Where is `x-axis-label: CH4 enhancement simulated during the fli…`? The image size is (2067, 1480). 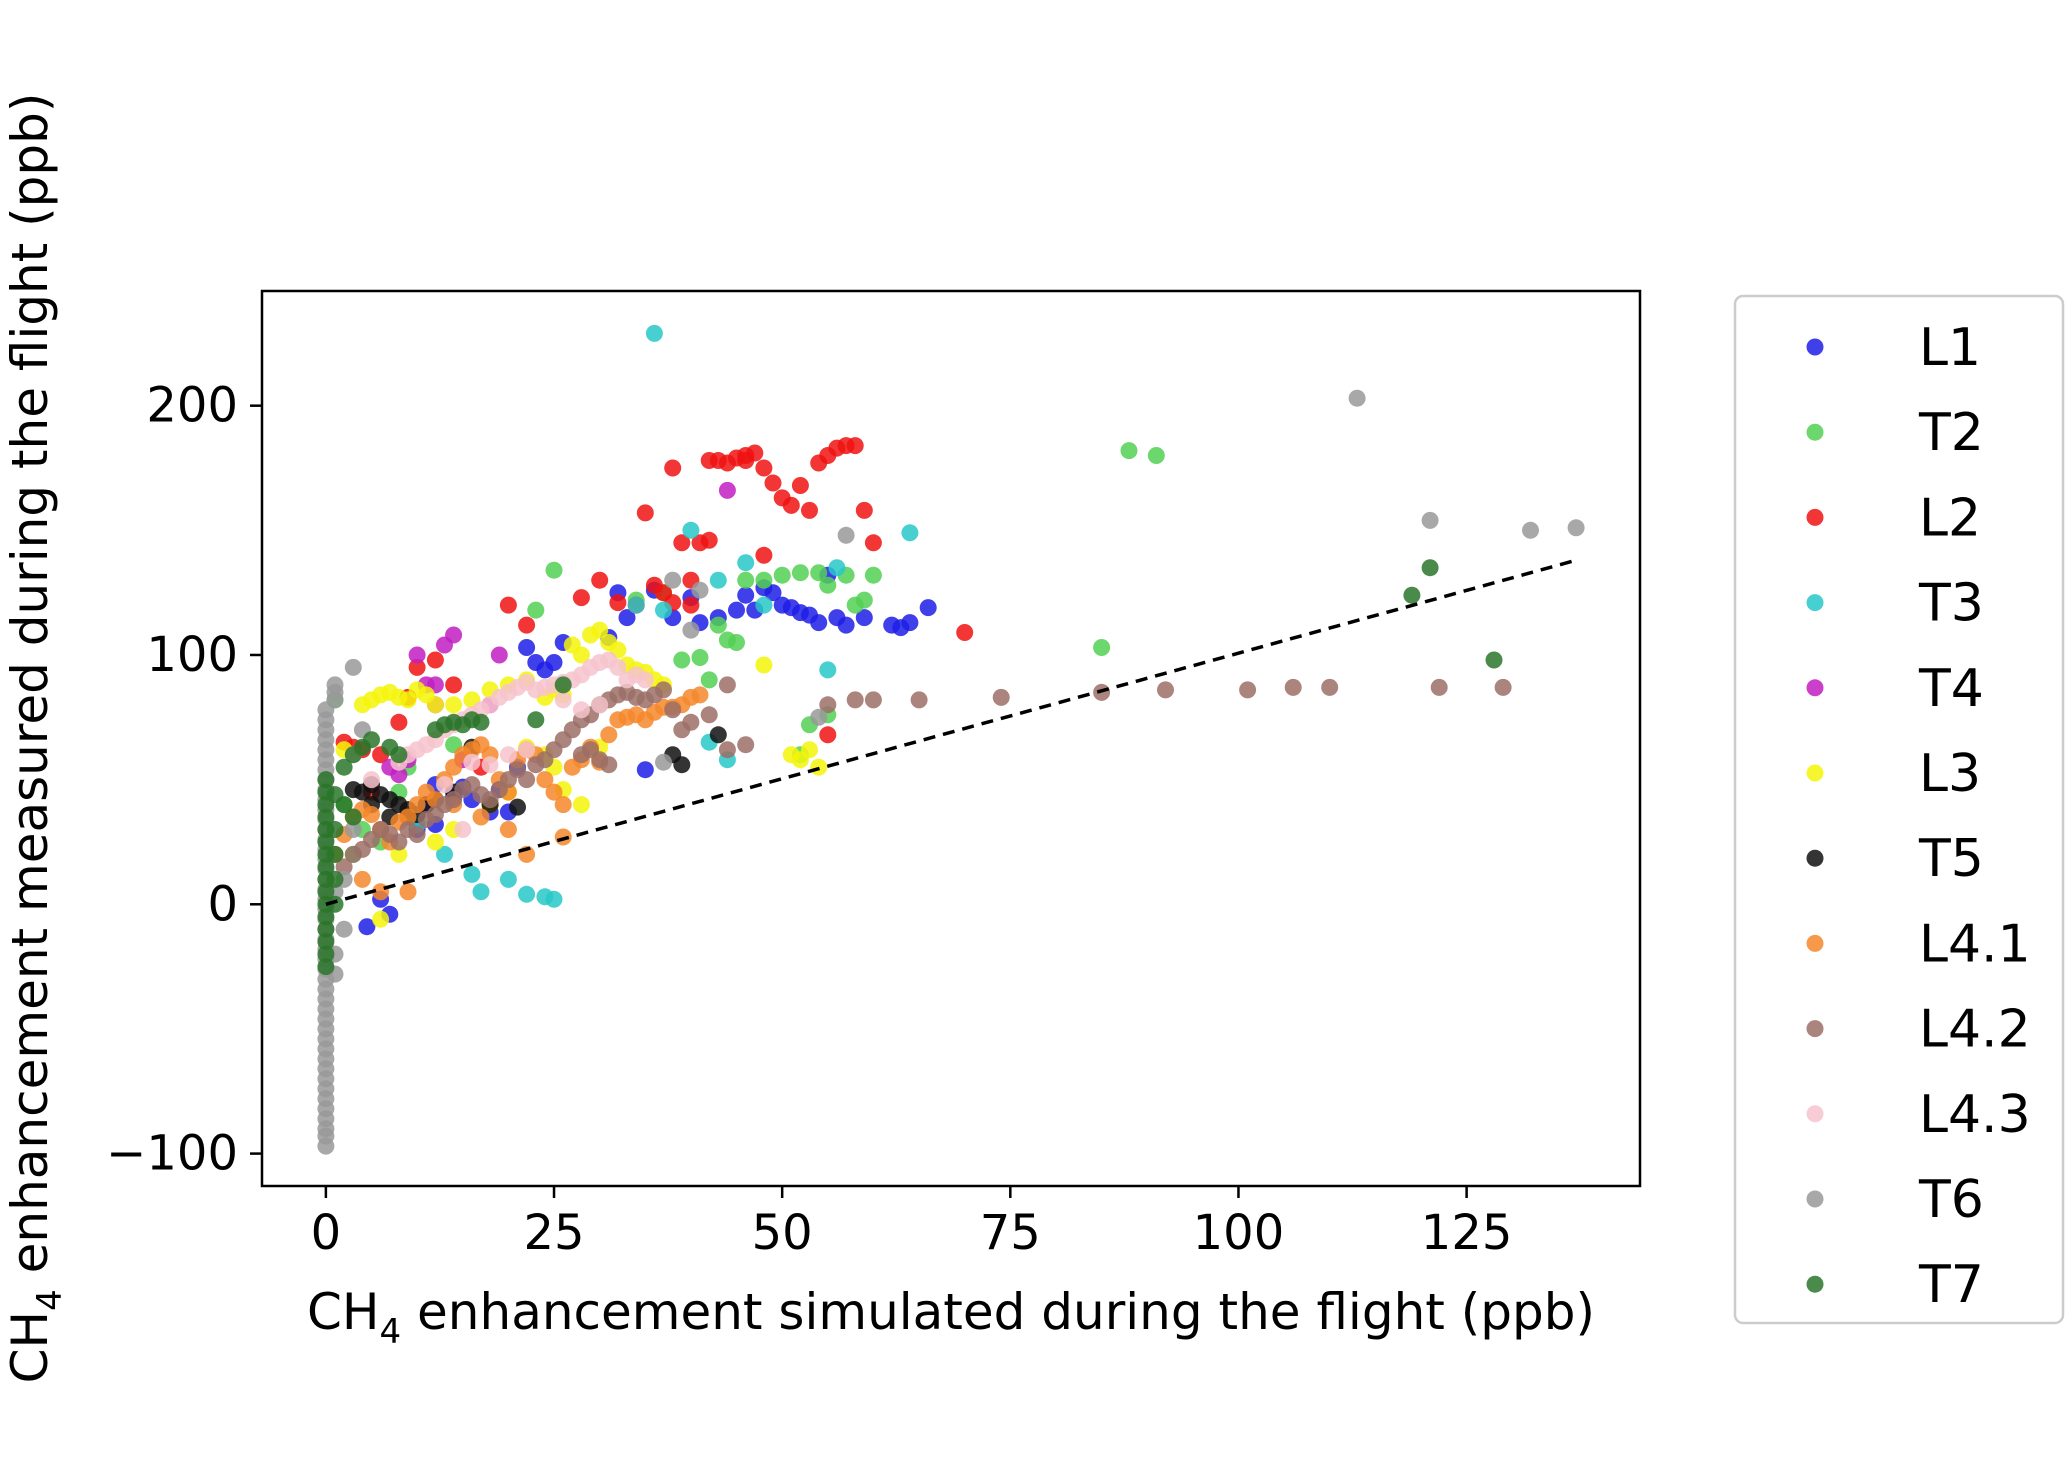 x-axis-label: CH4 enhancement simulated during the fli… is located at coordinates (951, 1317).